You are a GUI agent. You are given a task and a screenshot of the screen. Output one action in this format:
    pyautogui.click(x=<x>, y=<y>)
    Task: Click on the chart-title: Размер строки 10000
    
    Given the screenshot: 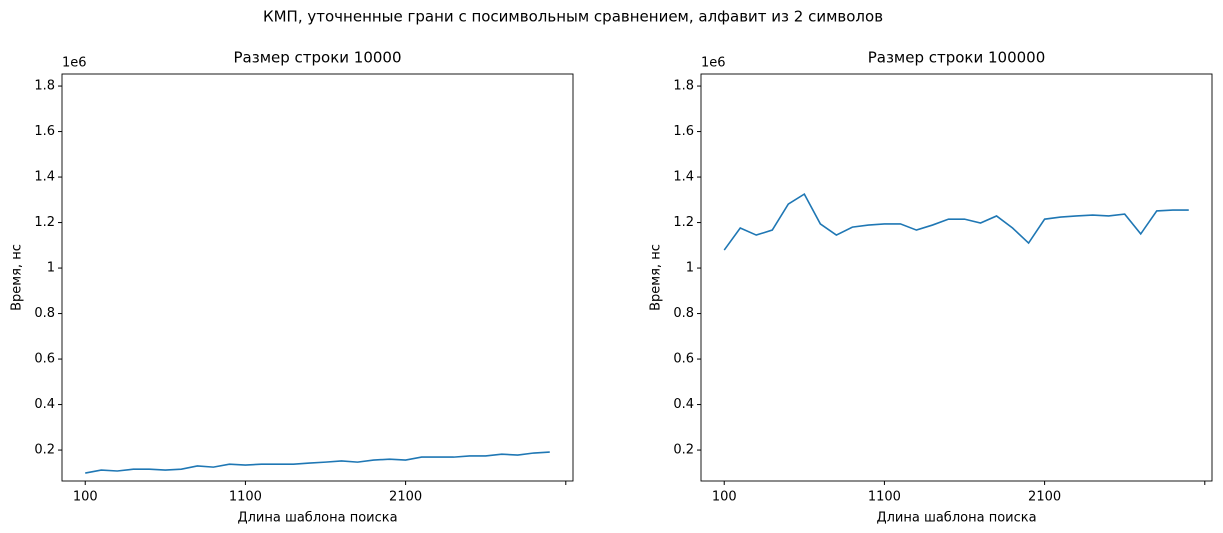 What is the action you would take?
    pyautogui.click(x=317, y=58)
    